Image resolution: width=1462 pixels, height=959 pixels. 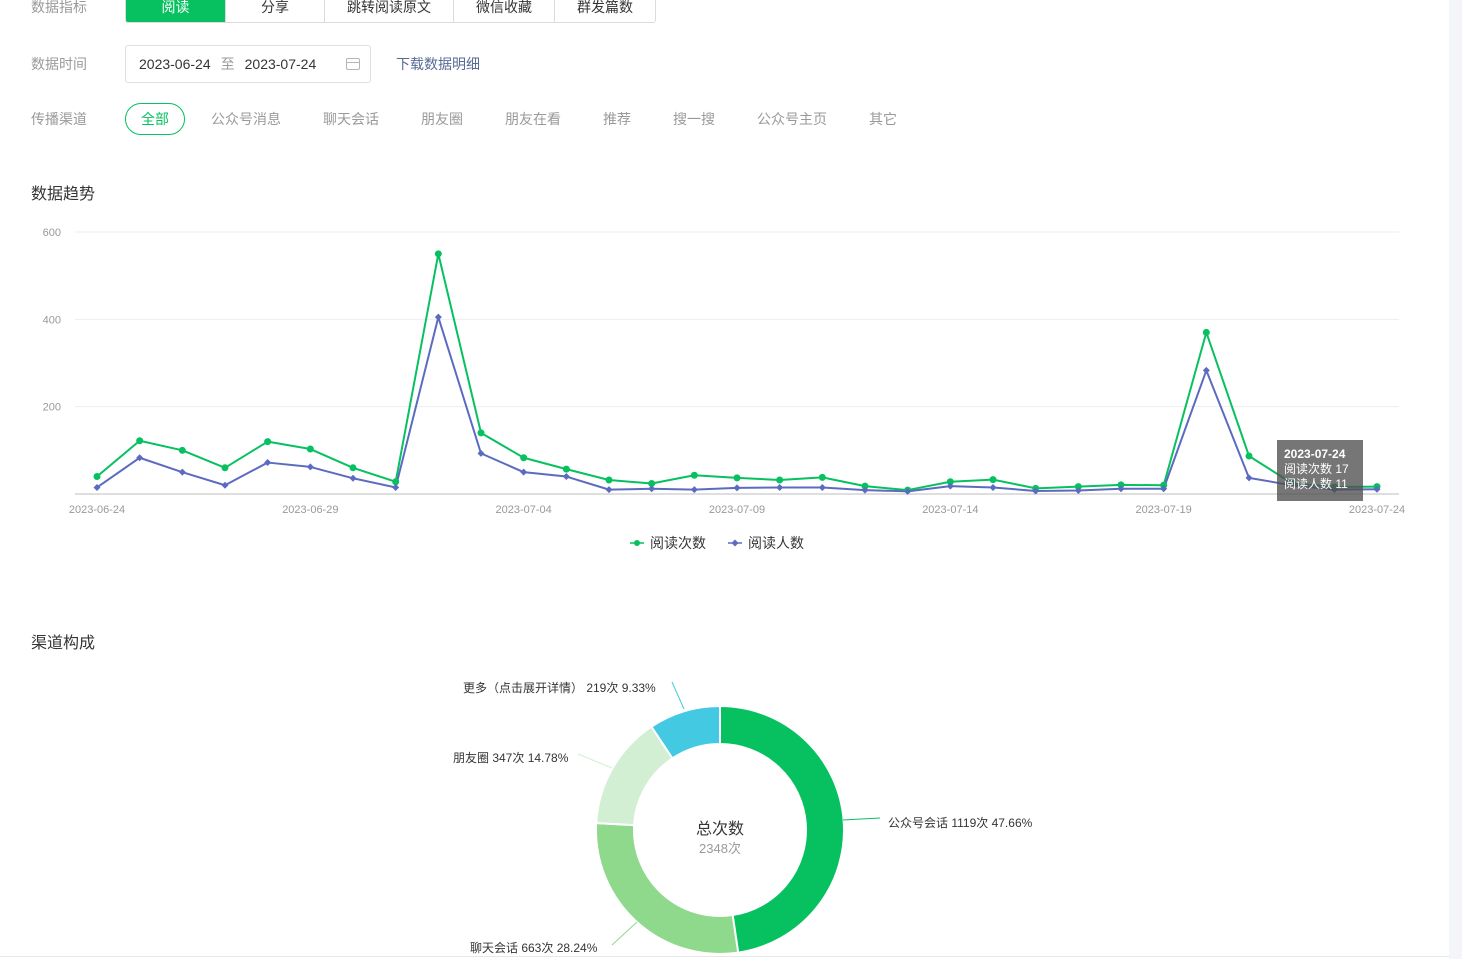 What do you see at coordinates (534, 948) in the screenshot?
I see `pie-label-chat: 聊天会话 663次 28.24%` at bounding box center [534, 948].